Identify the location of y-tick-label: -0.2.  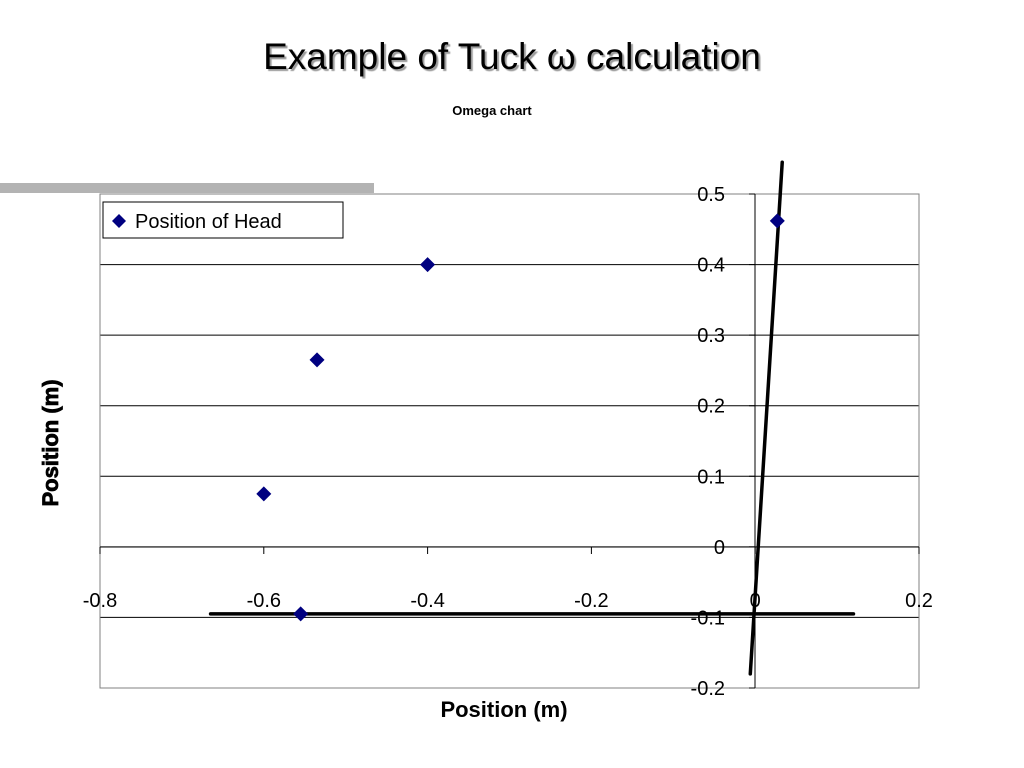
(708, 689).